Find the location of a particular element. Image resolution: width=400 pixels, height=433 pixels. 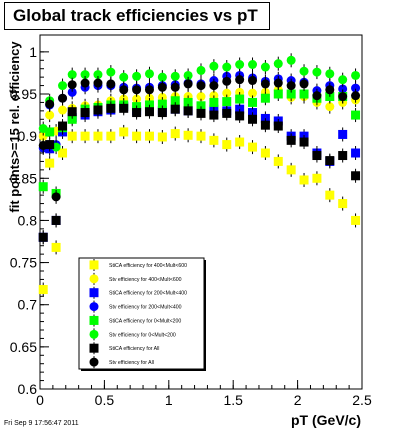

x-tick-label: 0.5 is located at coordinates (105, 400).